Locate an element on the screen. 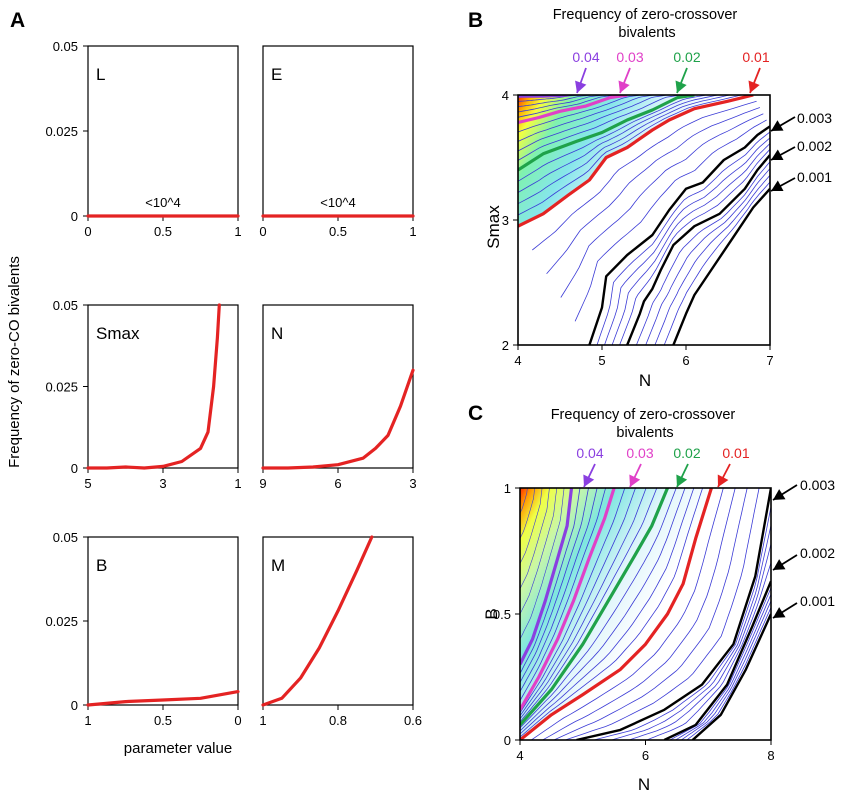  y-tick-label: 0.5 is located at coordinates (502, 614).